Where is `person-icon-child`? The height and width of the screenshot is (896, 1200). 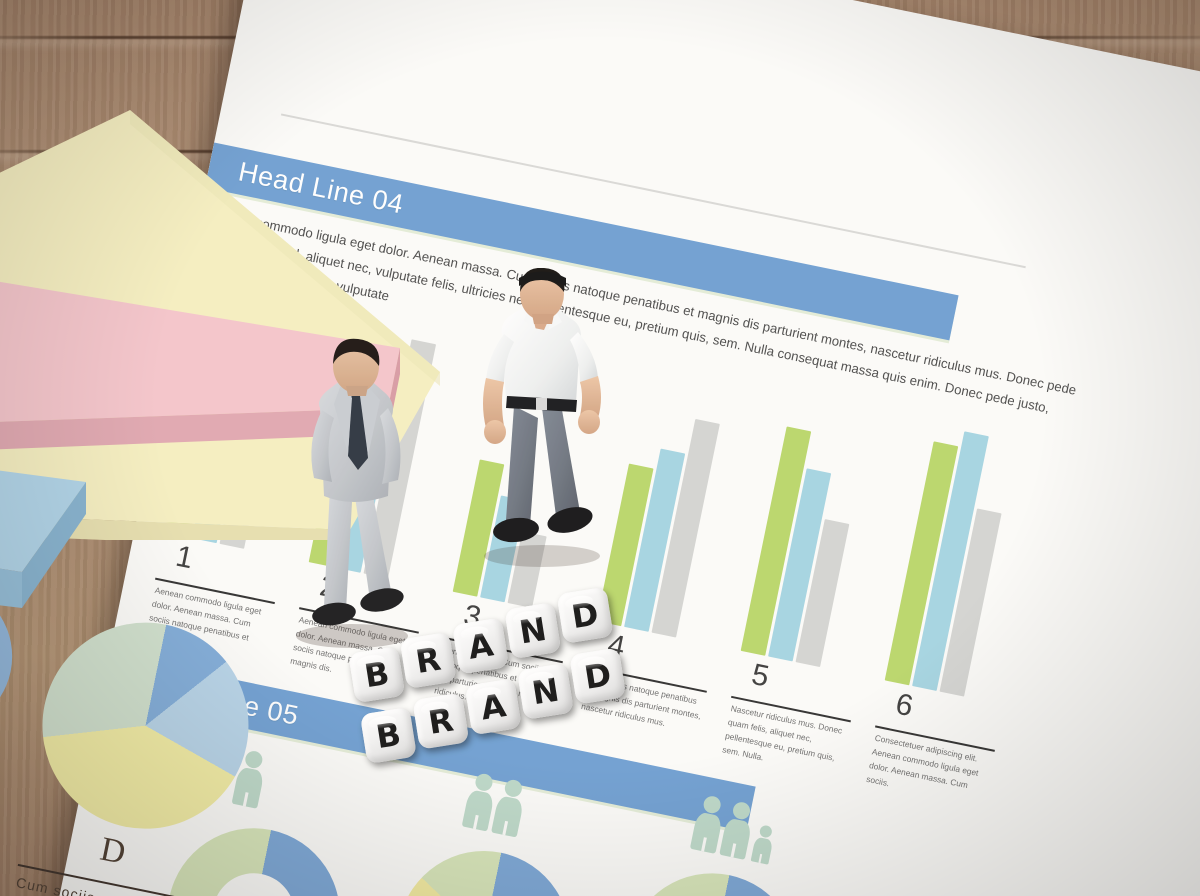
person-icon-child is located at coordinates (763, 844).